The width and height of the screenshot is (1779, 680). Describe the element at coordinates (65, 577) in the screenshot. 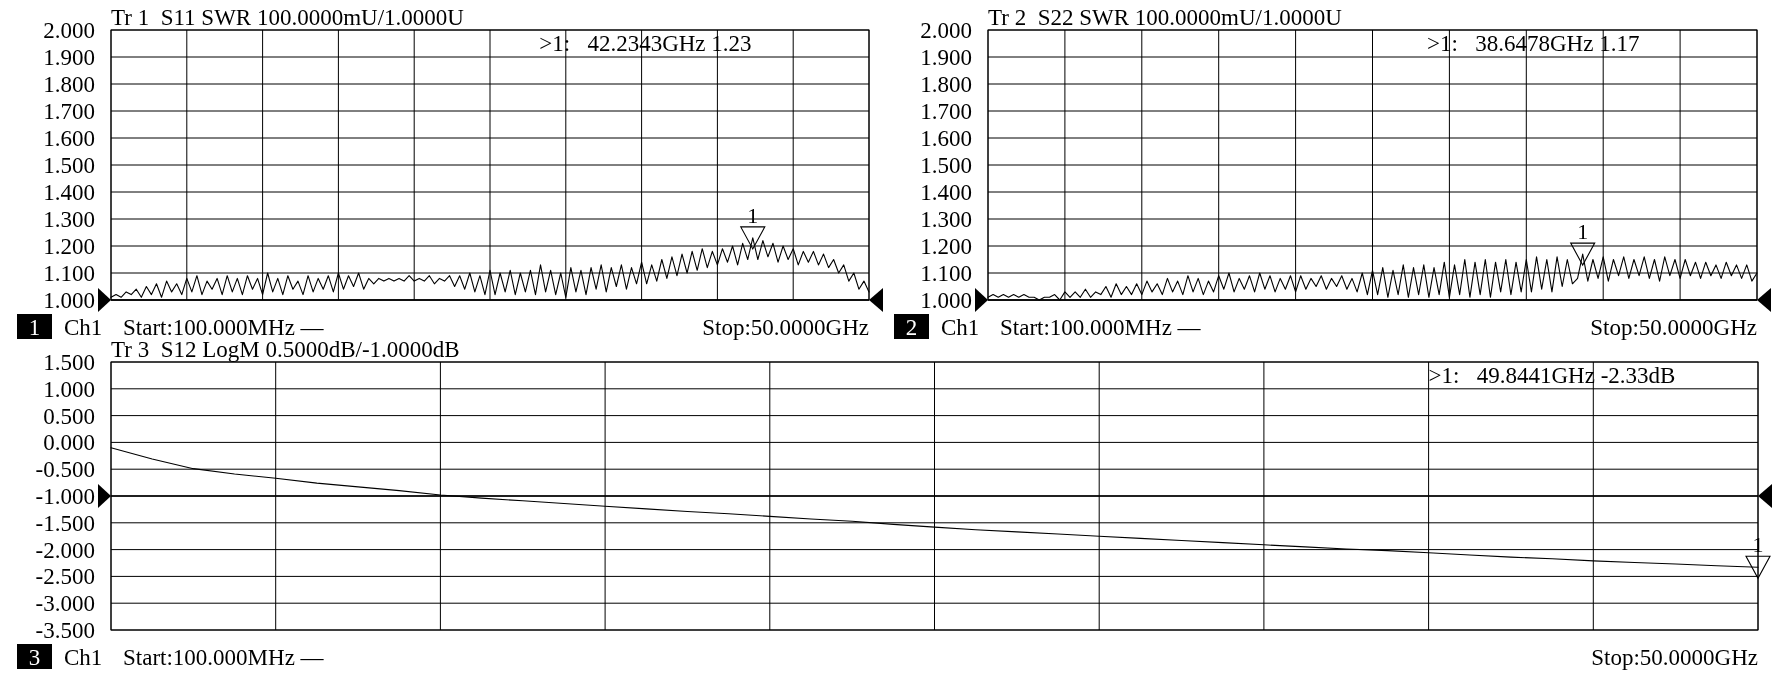

I see `y-tick-label: -2.500` at that location.